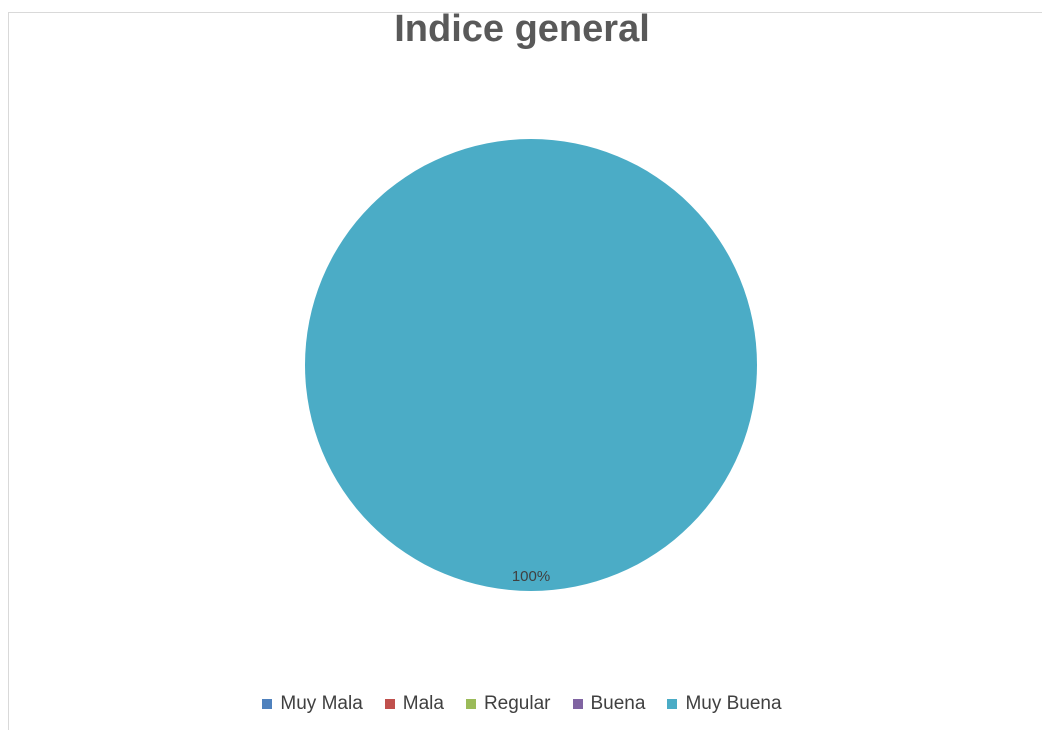 This screenshot has height=731, width=1044. What do you see at coordinates (517, 703) in the screenshot?
I see `legend-label-regular: Regular` at bounding box center [517, 703].